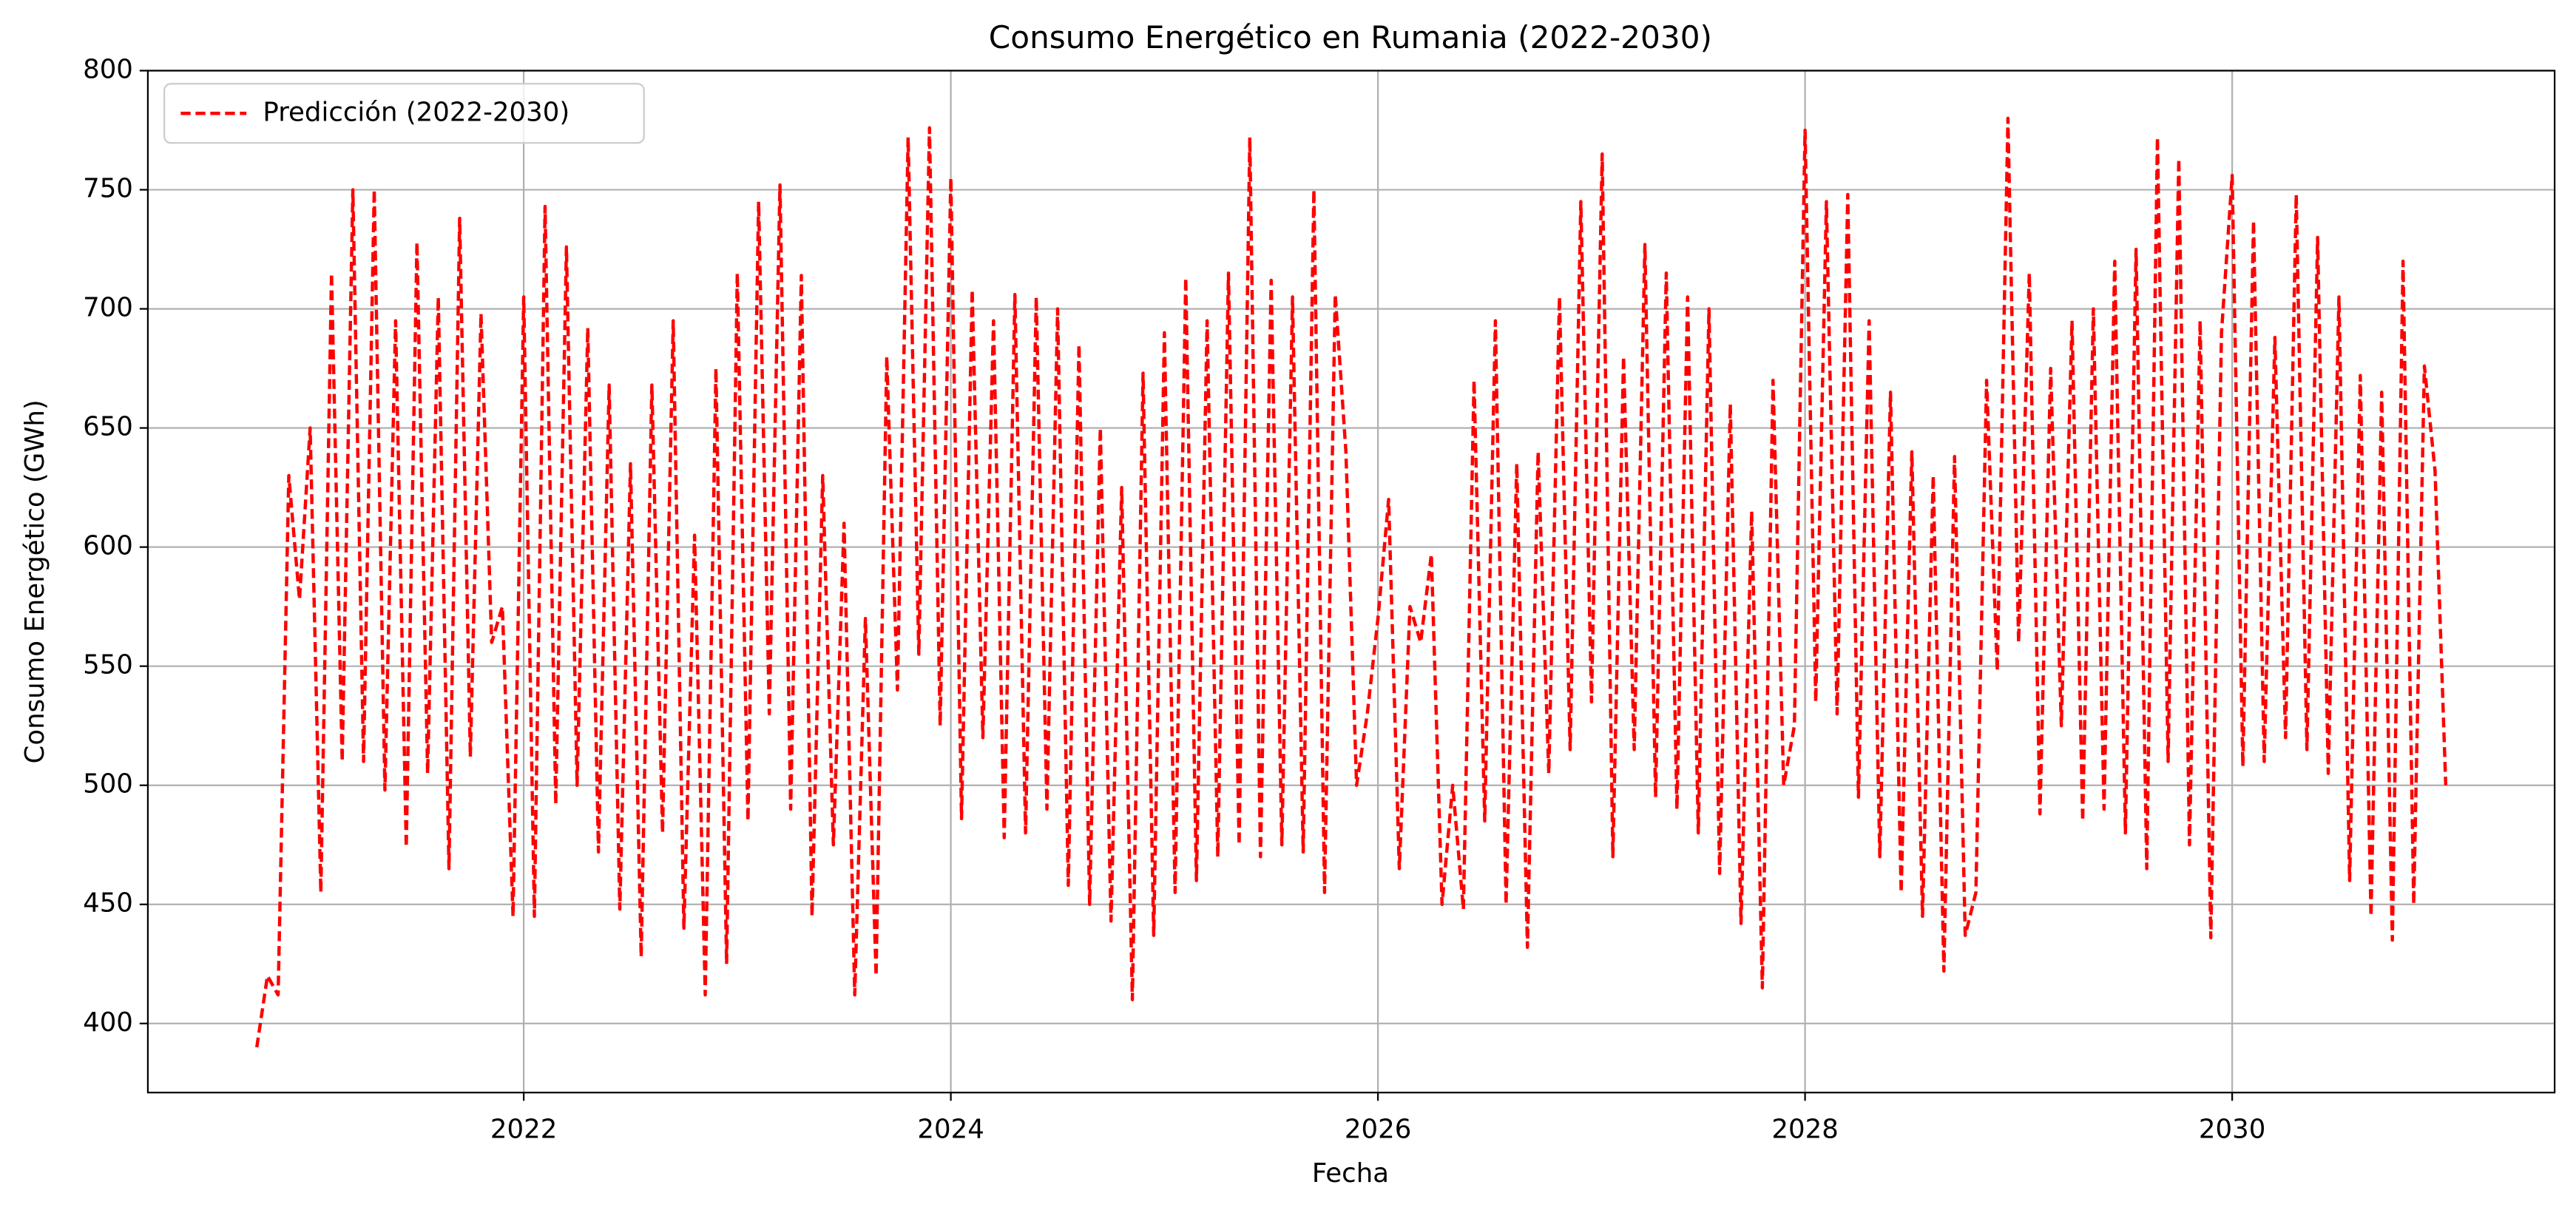  I want to click on x-tick-label: 2030, so click(2232, 1129).